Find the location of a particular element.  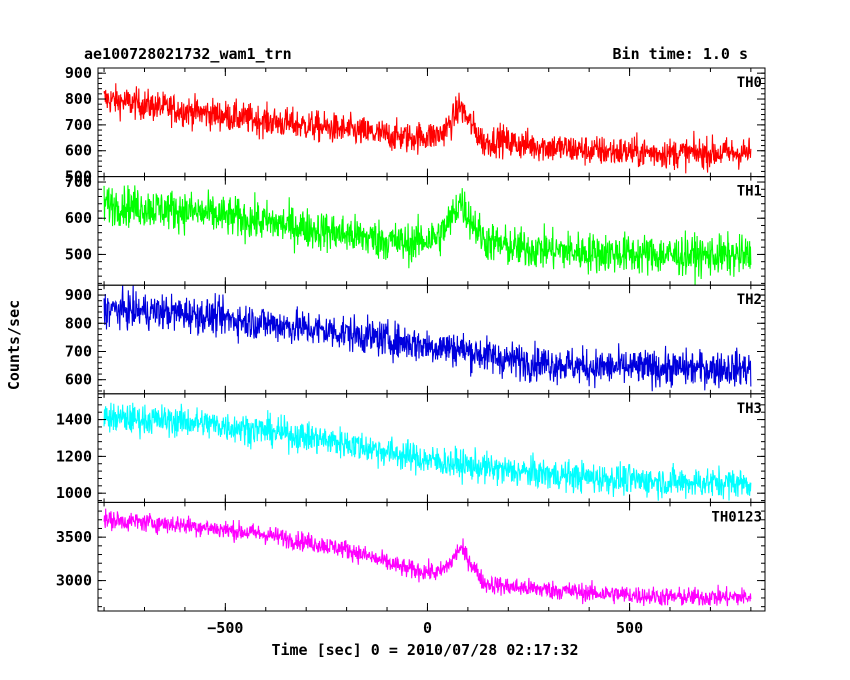

y-axis-label: Counts/sec is located at coordinates (14, 345).